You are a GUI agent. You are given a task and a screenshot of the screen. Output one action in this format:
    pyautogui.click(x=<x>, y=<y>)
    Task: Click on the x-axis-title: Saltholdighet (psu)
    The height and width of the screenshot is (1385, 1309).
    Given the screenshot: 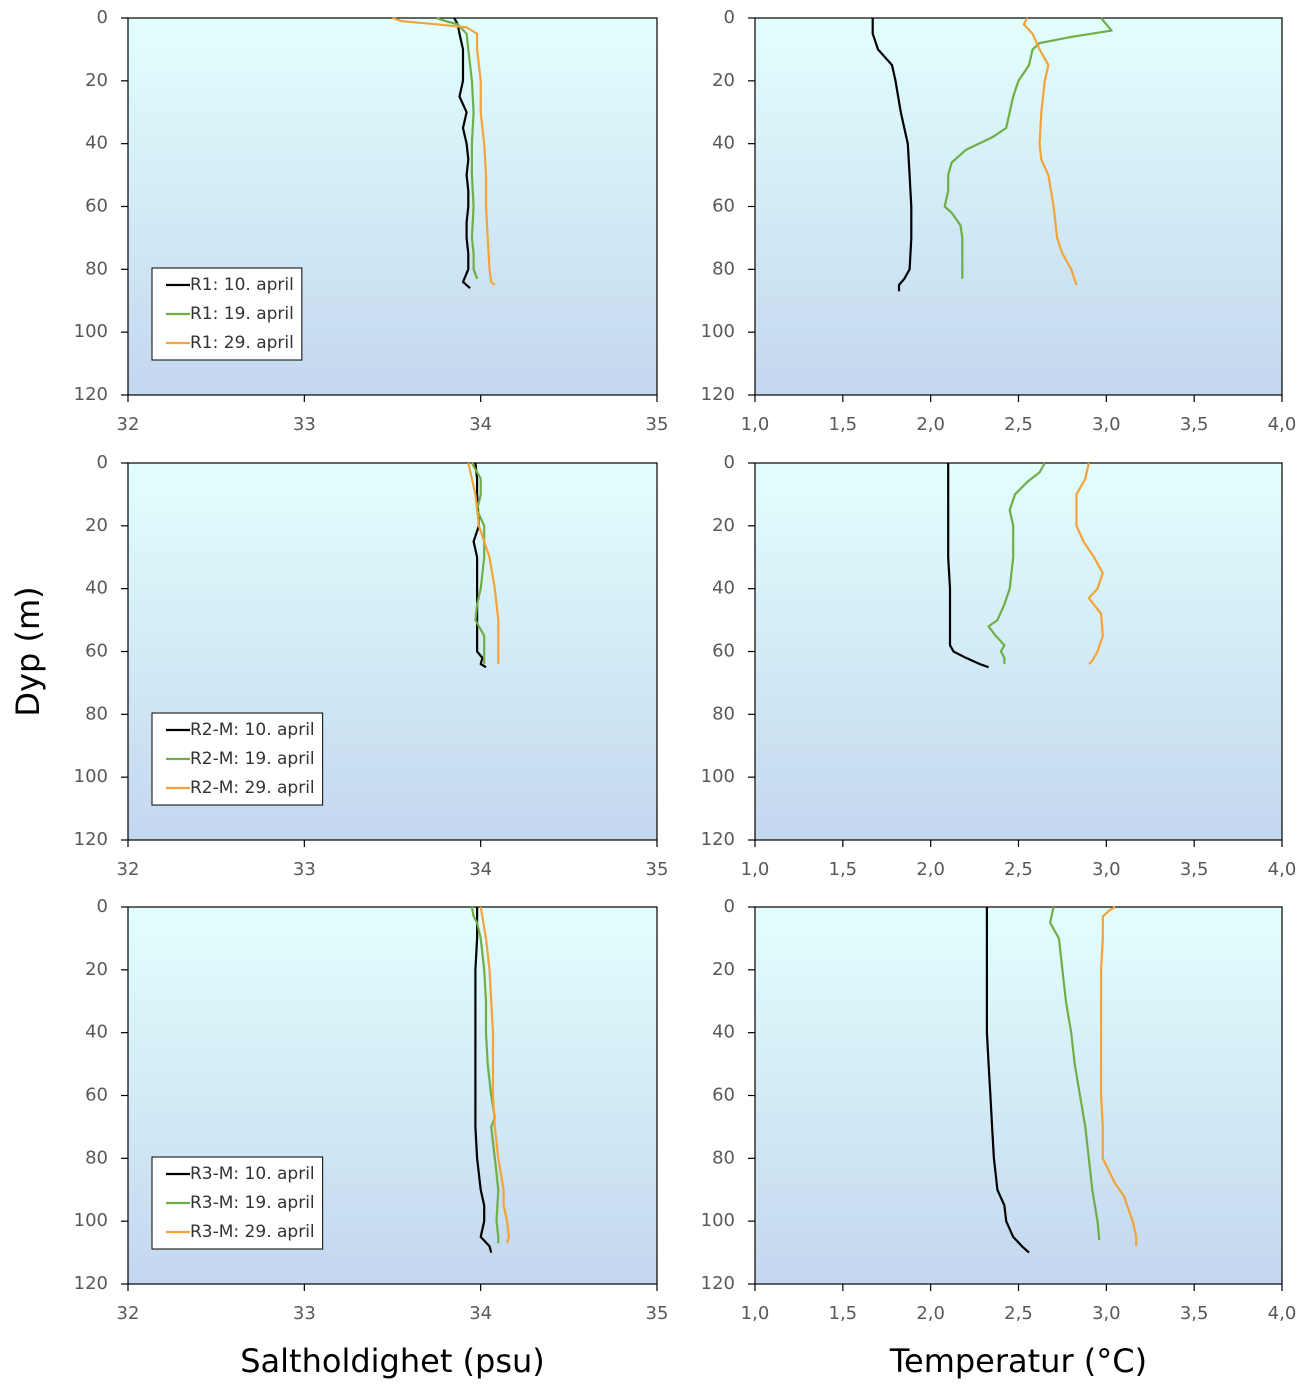 What is the action you would take?
    pyautogui.click(x=392, y=1361)
    